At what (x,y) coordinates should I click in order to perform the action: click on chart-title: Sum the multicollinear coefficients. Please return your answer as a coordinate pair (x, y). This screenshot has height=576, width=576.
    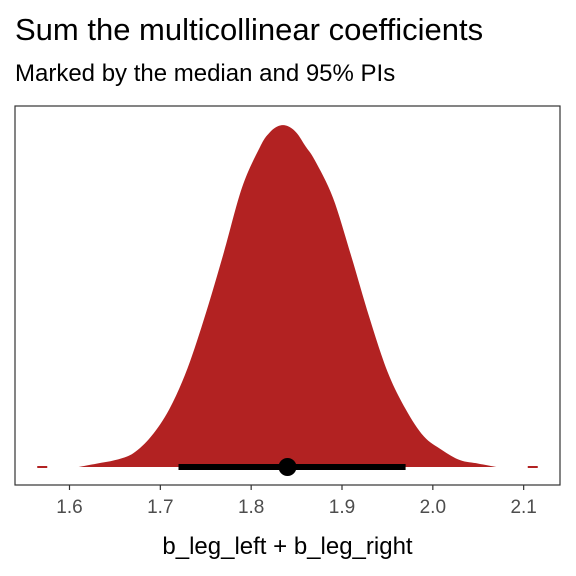
    Looking at the image, I should click on (249, 29).